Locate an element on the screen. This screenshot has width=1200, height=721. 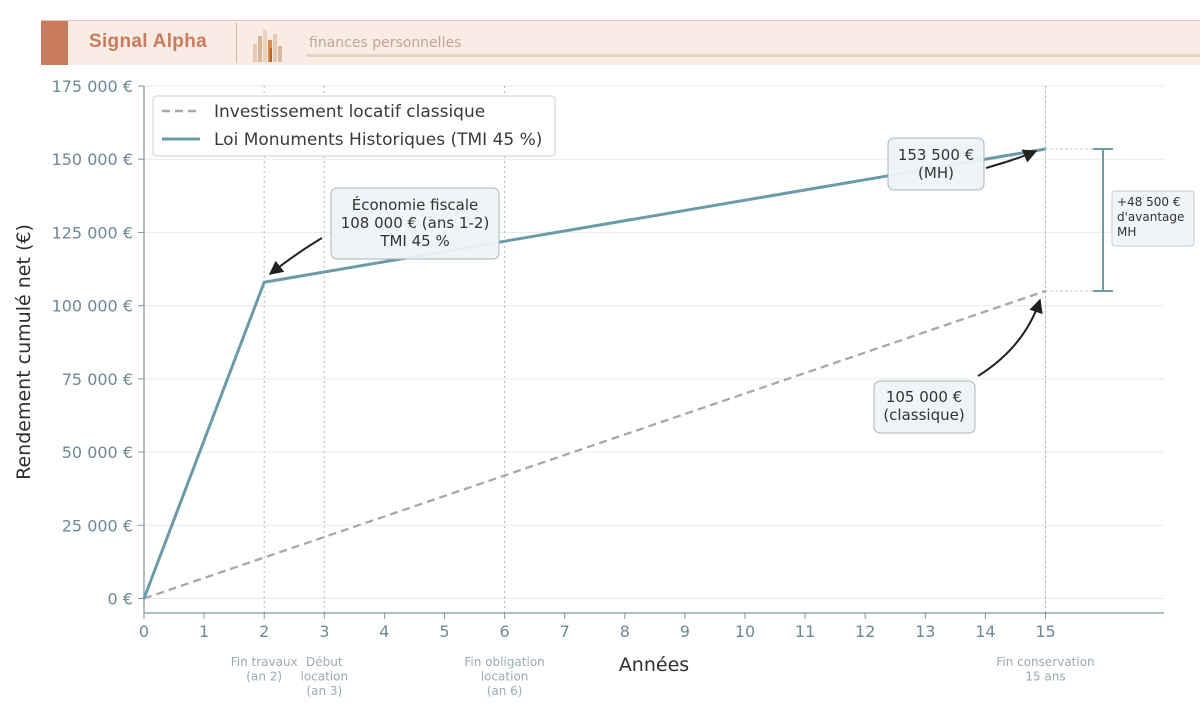
x-tick-label: 8 is located at coordinates (625, 631).